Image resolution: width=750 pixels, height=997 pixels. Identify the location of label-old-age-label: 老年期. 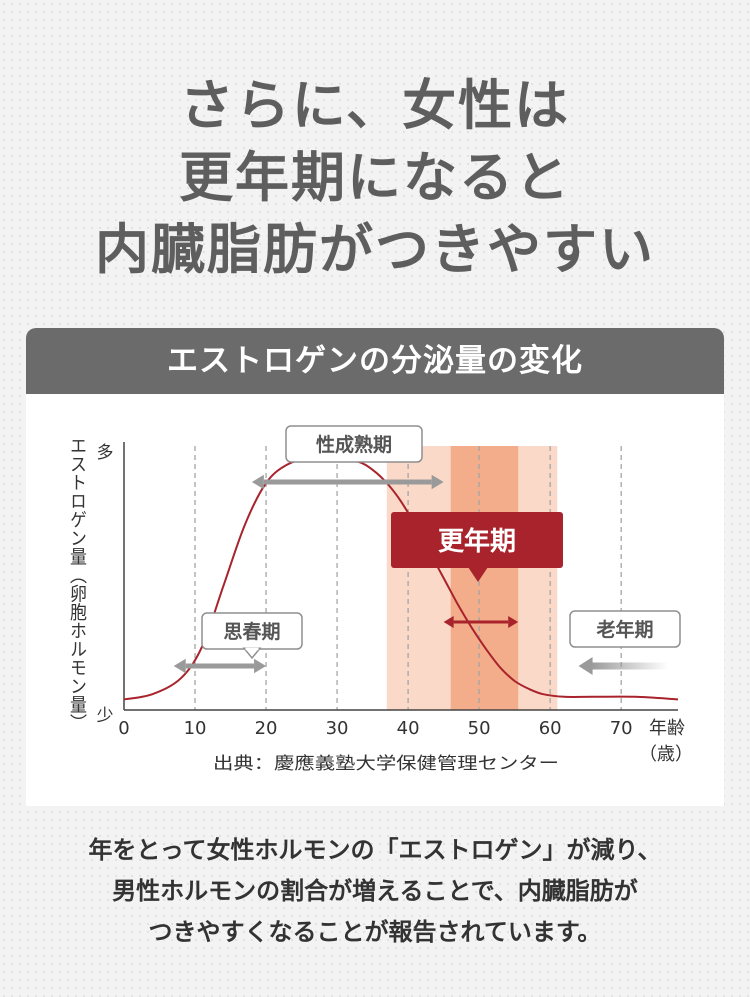
(624, 629).